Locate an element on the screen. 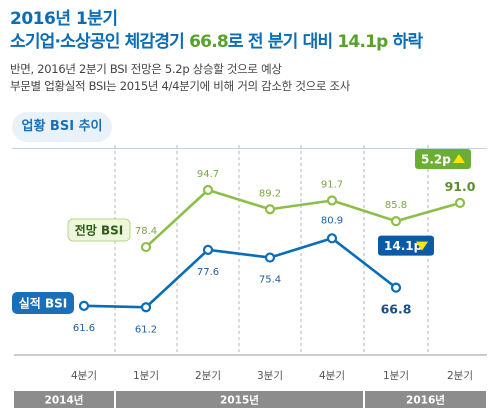  series-tag-label: 전망 BSI is located at coordinates (99, 230).